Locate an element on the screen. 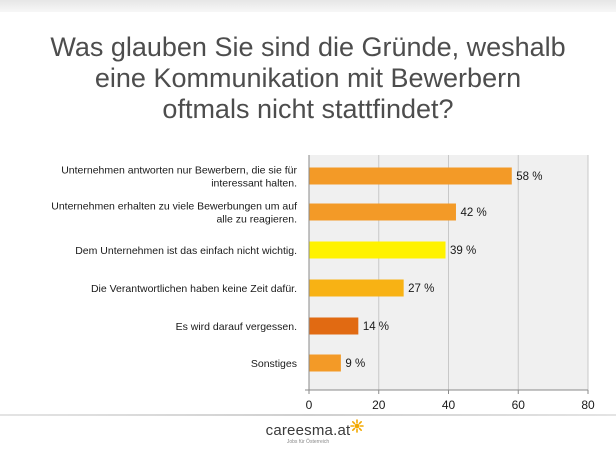 The width and height of the screenshot is (616, 458). category-label-line: alle zu reagieren. is located at coordinates (256, 220).